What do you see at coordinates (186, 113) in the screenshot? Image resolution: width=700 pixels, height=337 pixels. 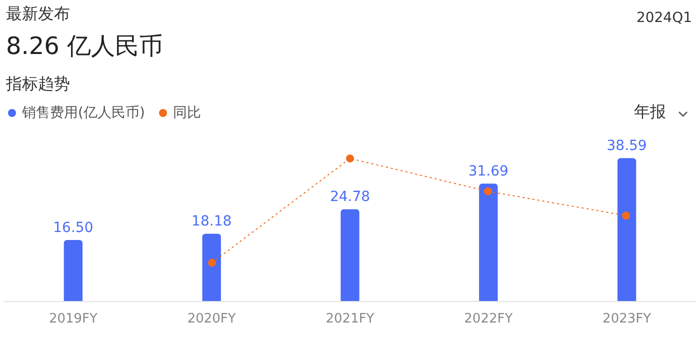 I see `legend-label: 同比` at bounding box center [186, 113].